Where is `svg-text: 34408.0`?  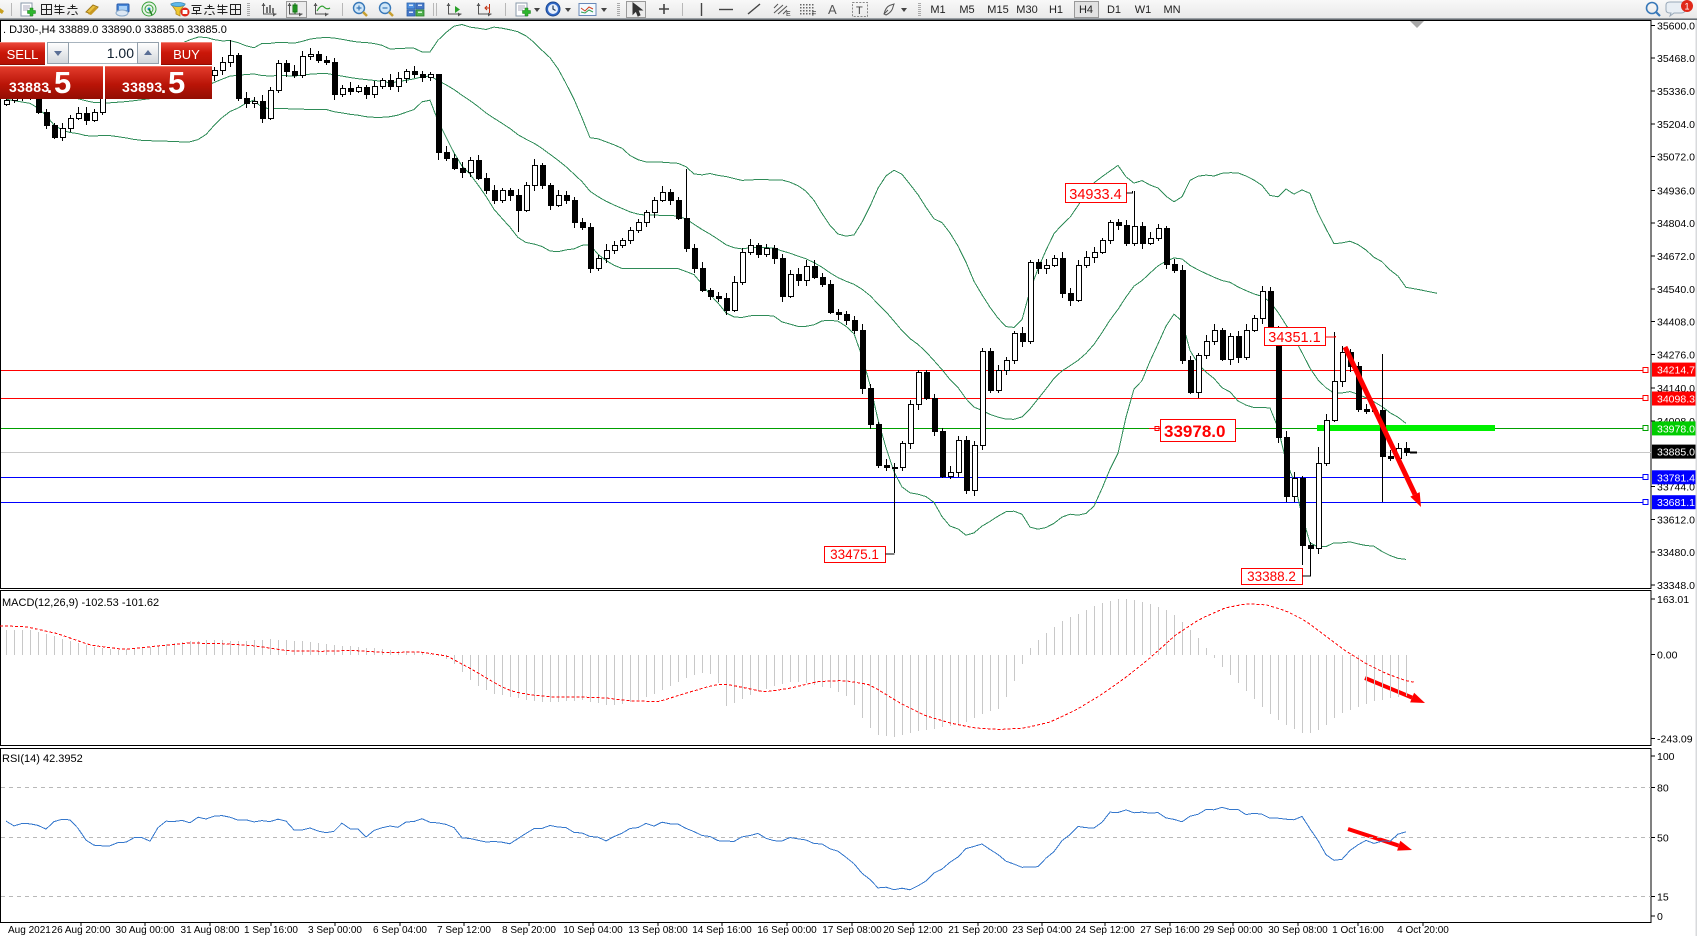
svg-text: 34408.0 is located at coordinates (1676, 323).